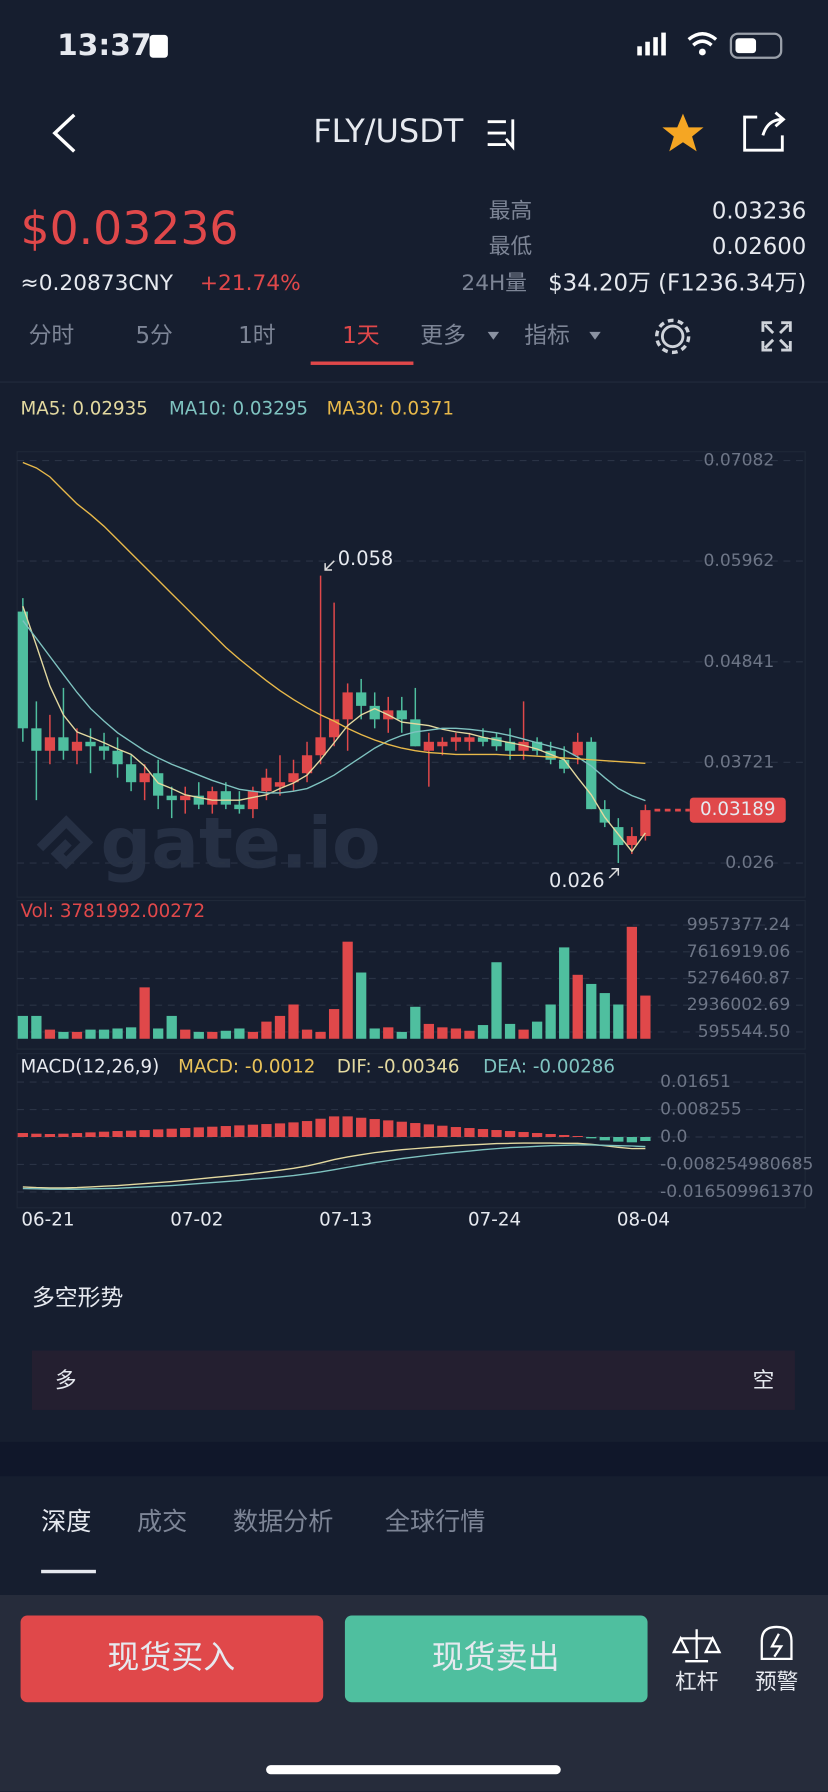 The height and width of the screenshot is (1792, 828). Describe the element at coordinates (362, 363) in the screenshot. I see `tab-underline` at that location.